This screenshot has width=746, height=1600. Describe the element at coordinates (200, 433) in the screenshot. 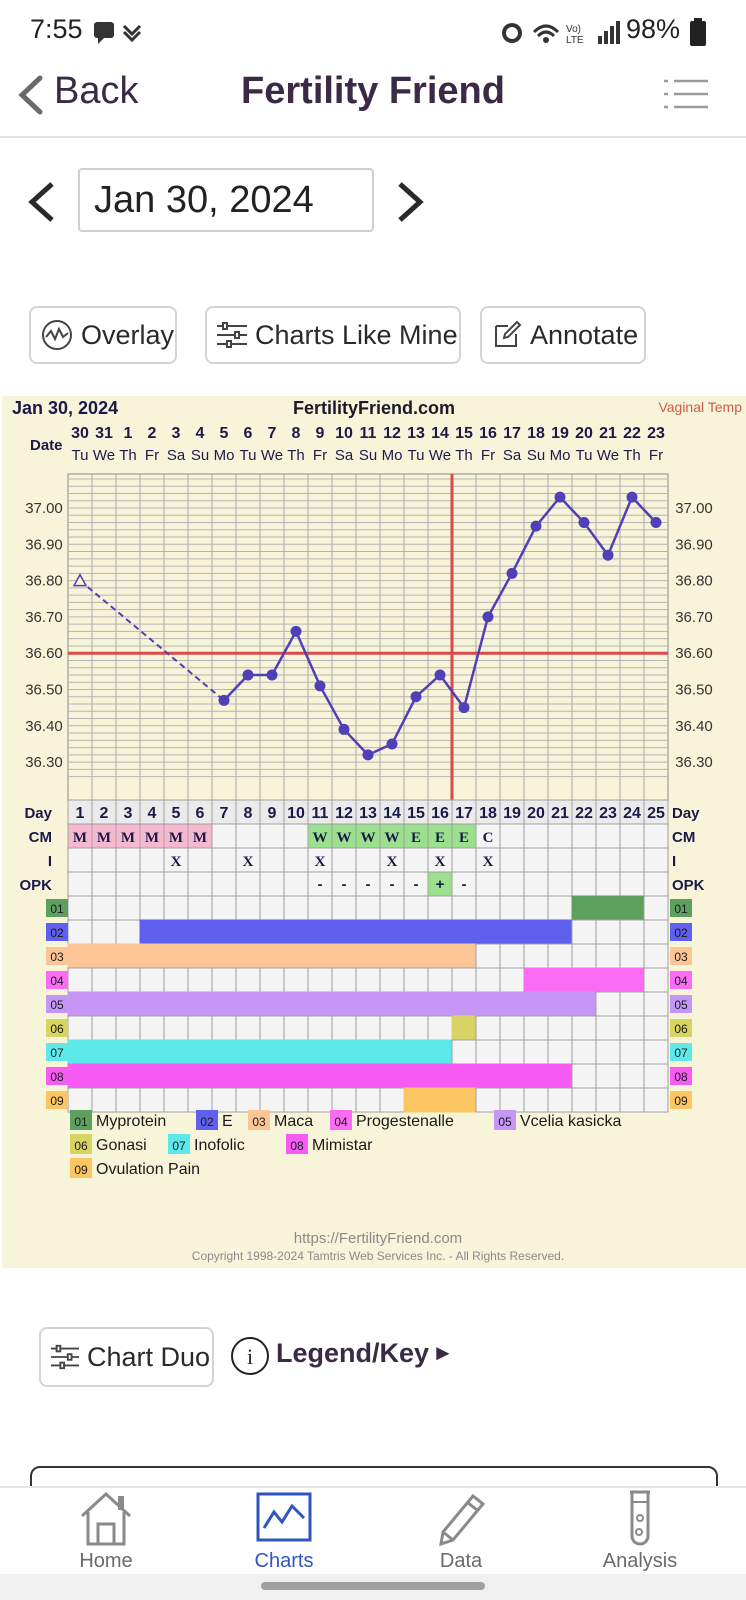

I see `date-tick-label: 4` at that location.